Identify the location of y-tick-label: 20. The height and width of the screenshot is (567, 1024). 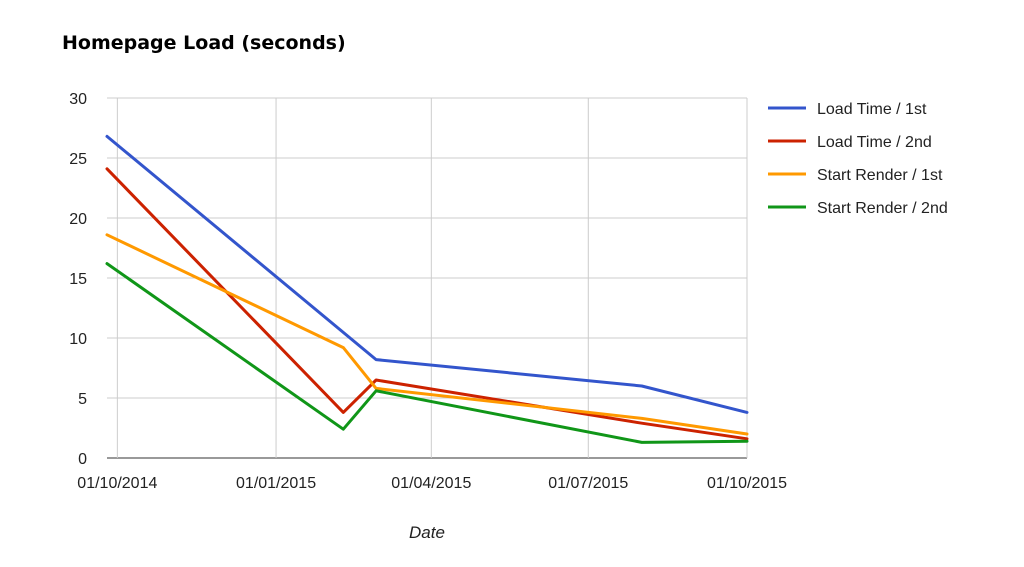
(78, 219).